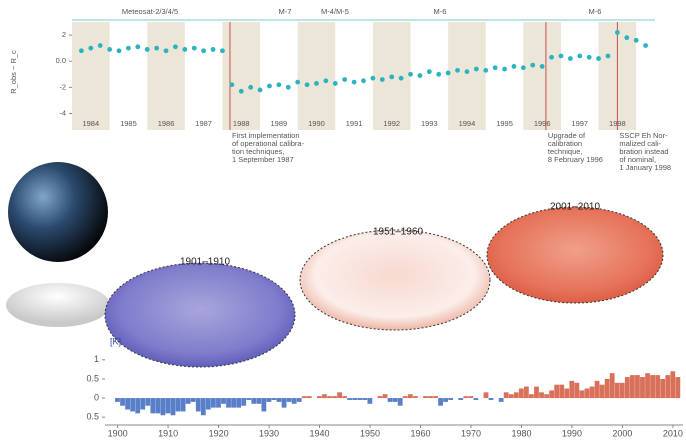 This screenshot has width=686, height=440. What do you see at coordinates (575, 255) in the screenshot?
I see `map-2001-2010` at bounding box center [575, 255].